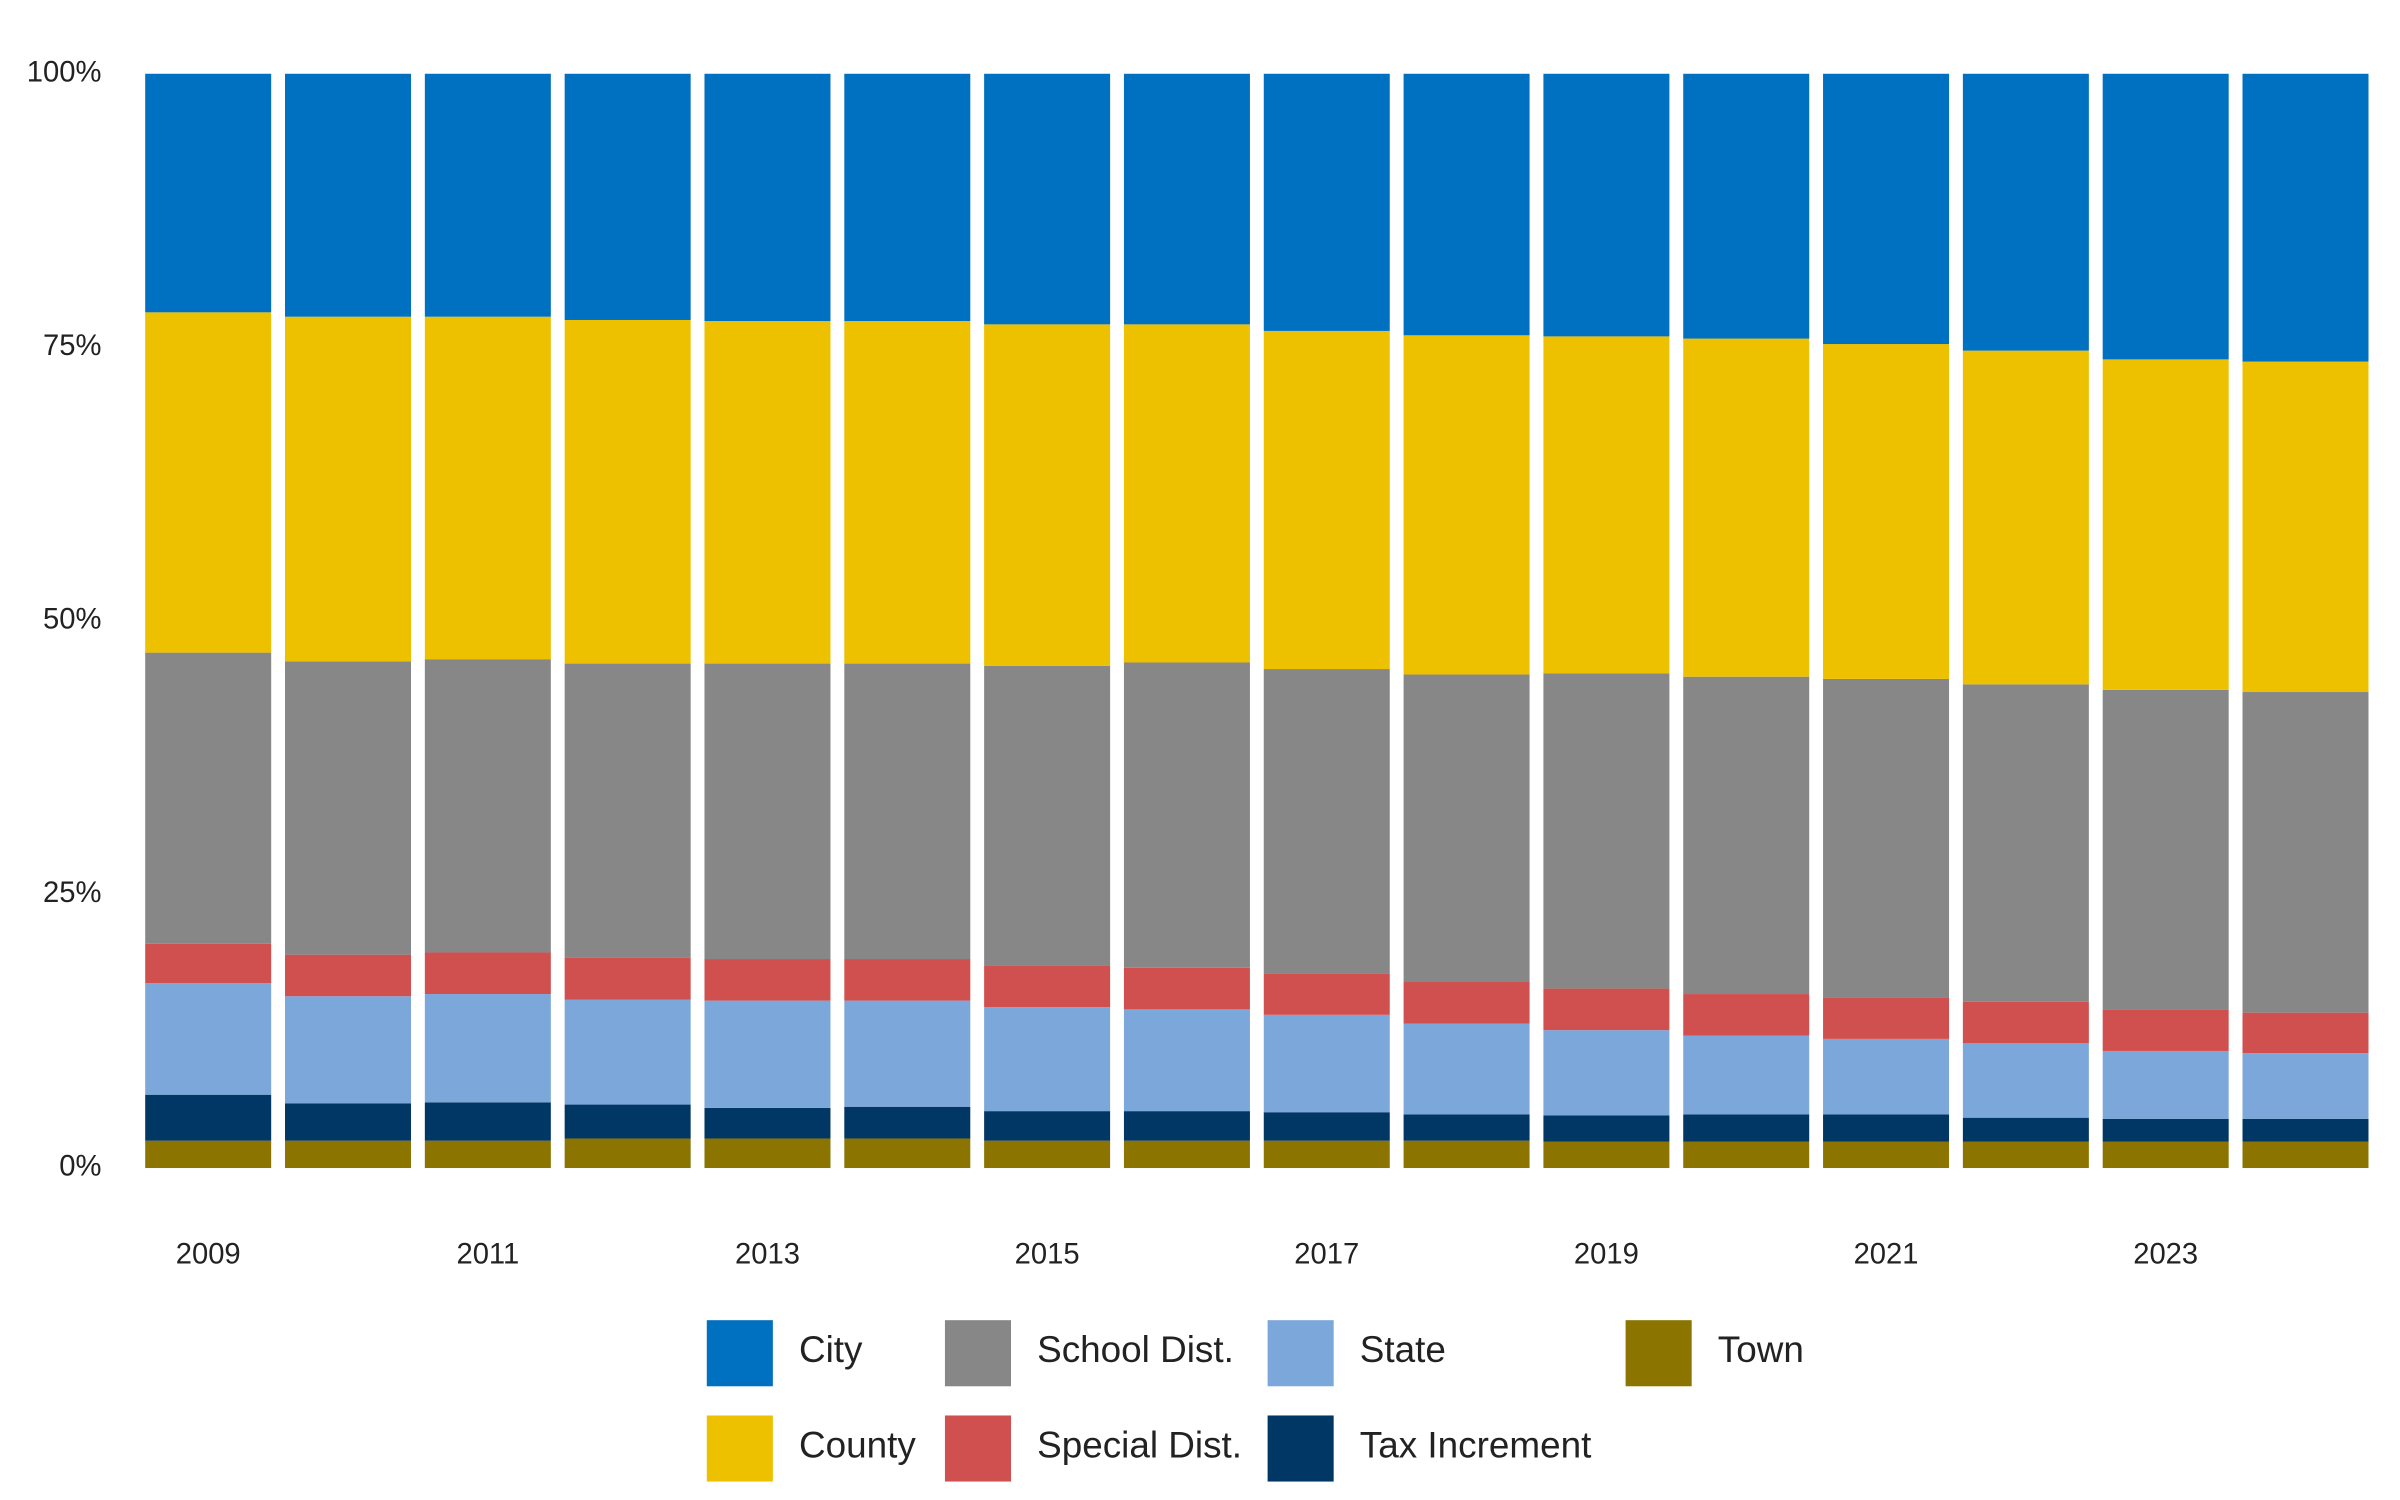 This screenshot has width=2400, height=1500. Describe the element at coordinates (2165, 1254) in the screenshot. I see `x-tick-label: 2023` at that location.